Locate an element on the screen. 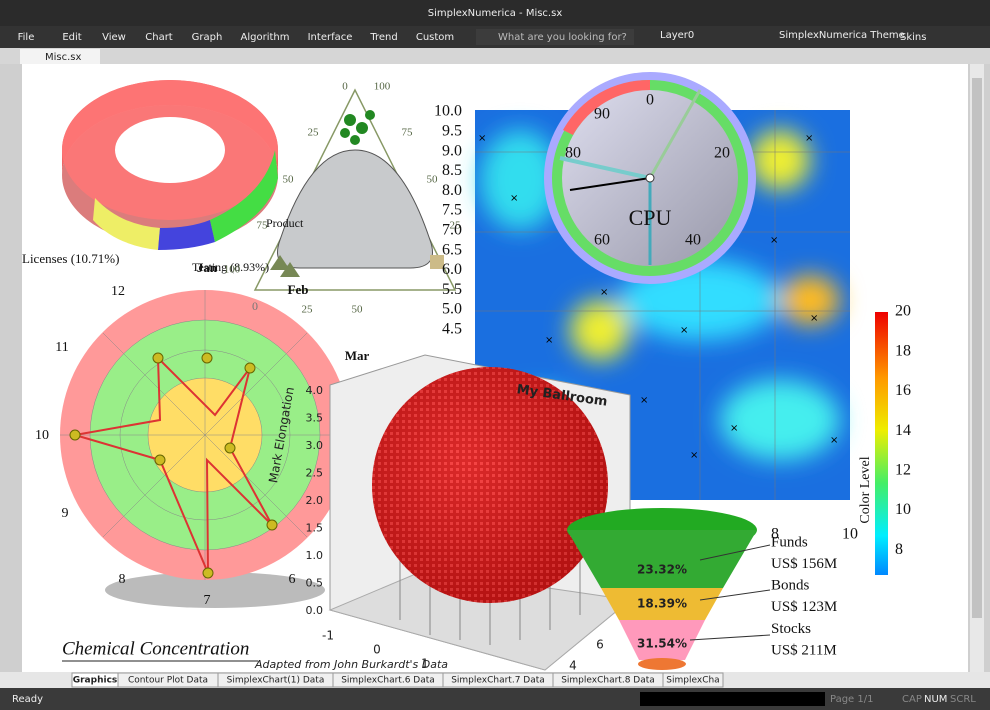  sheet-tab-label: SimplexChart.8 Data is located at coordinates (608, 681).